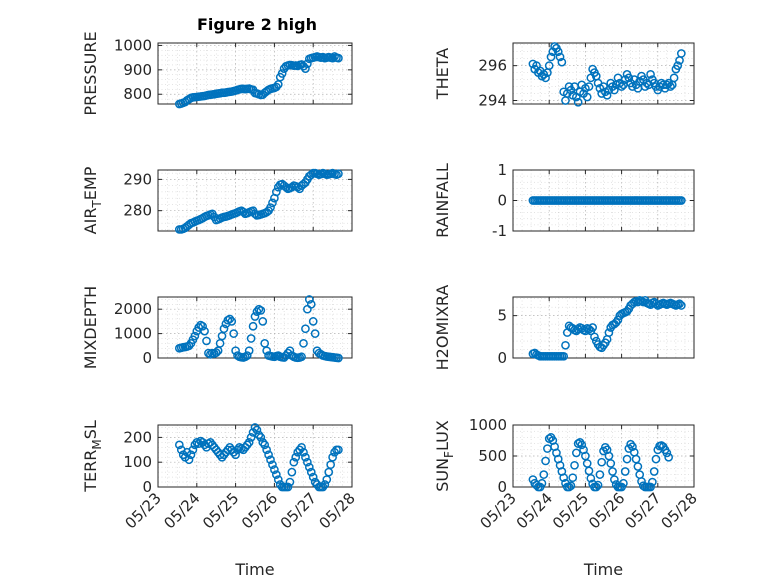 The height and width of the screenshot is (583, 778). What do you see at coordinates (502, 316) in the screenshot?
I see `y-tick-label: 5` at bounding box center [502, 316].